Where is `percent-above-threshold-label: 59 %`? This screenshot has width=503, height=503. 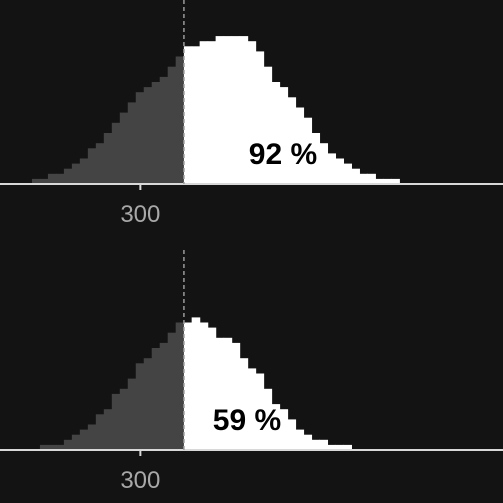 percent-above-threshold-label: 59 % is located at coordinates (247, 420).